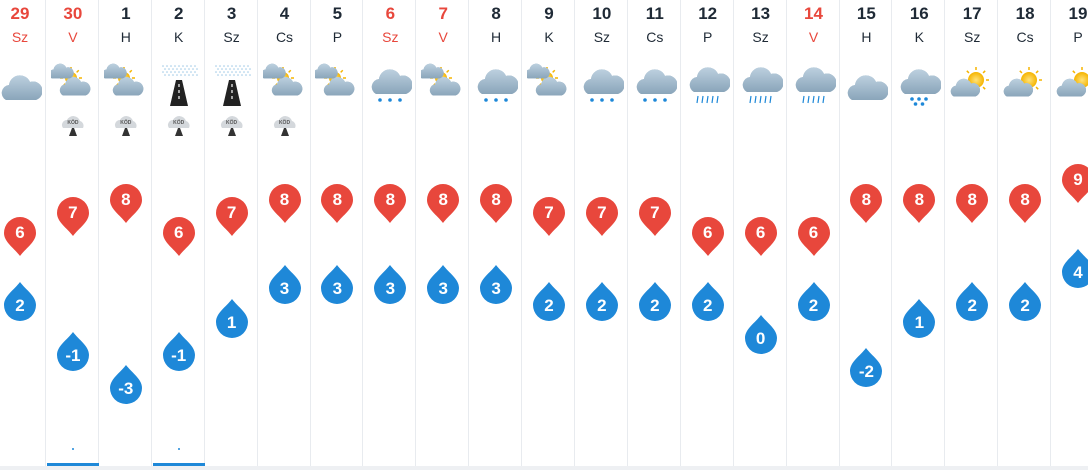  Describe the element at coordinates (972, 233) in the screenshot. I see `day-column: 17 Sz 8 2` at that location.